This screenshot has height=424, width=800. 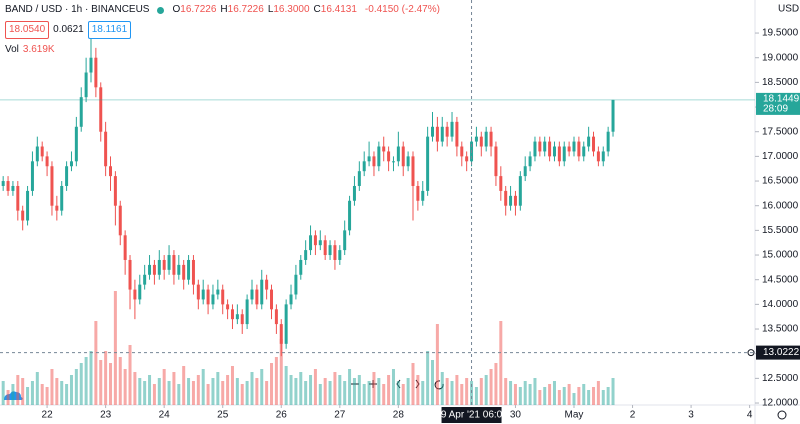 I want to click on symbol: BAND / USD · 1h · BINANCEUS, so click(x=77, y=9).